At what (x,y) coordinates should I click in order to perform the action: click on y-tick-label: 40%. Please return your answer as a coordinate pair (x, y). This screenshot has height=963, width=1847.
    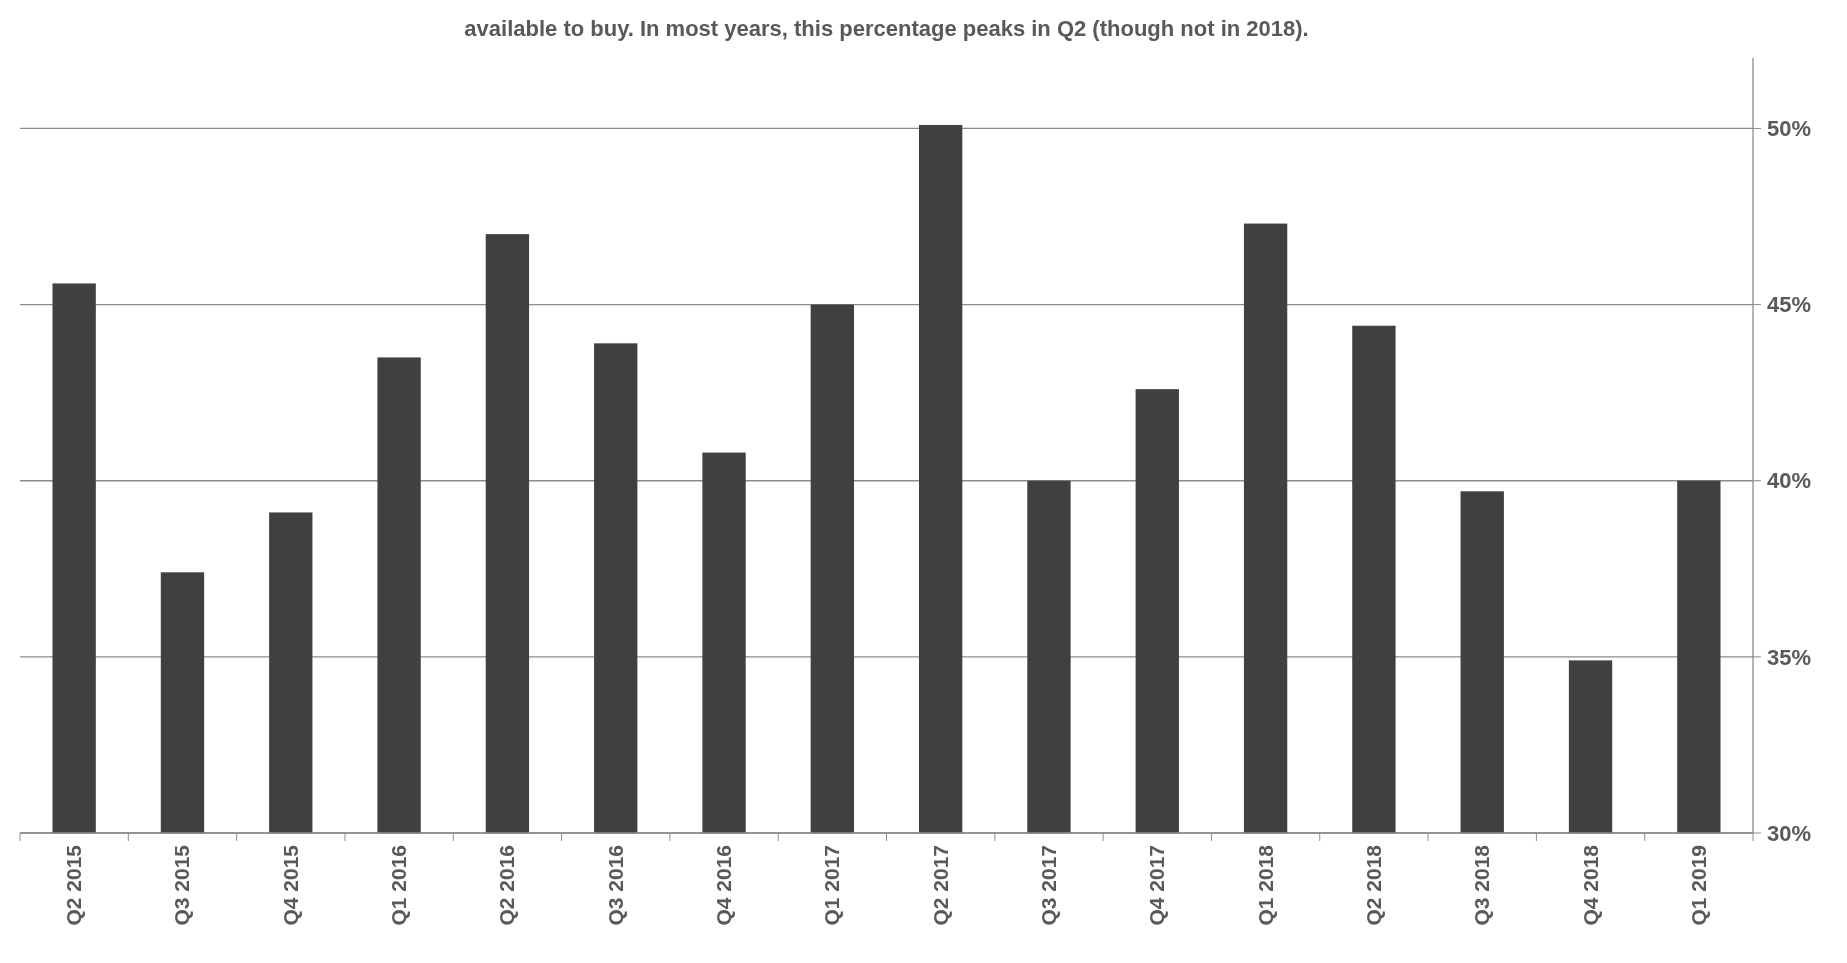
    Looking at the image, I should click on (1789, 481).